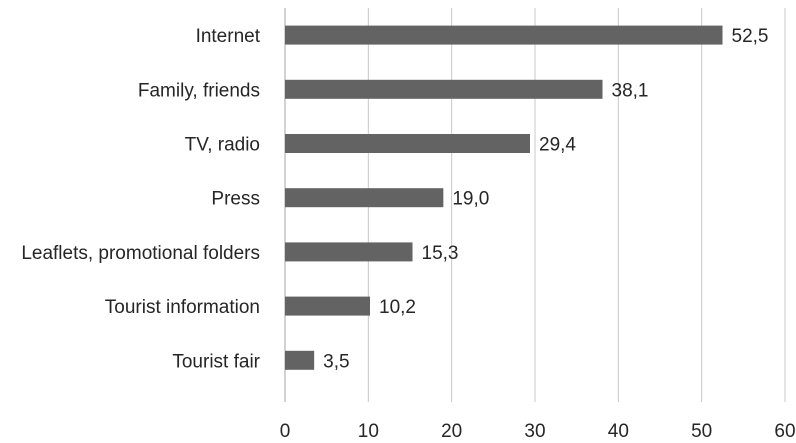  What do you see at coordinates (470, 199) in the screenshot?
I see `data-label: 19,0` at bounding box center [470, 199].